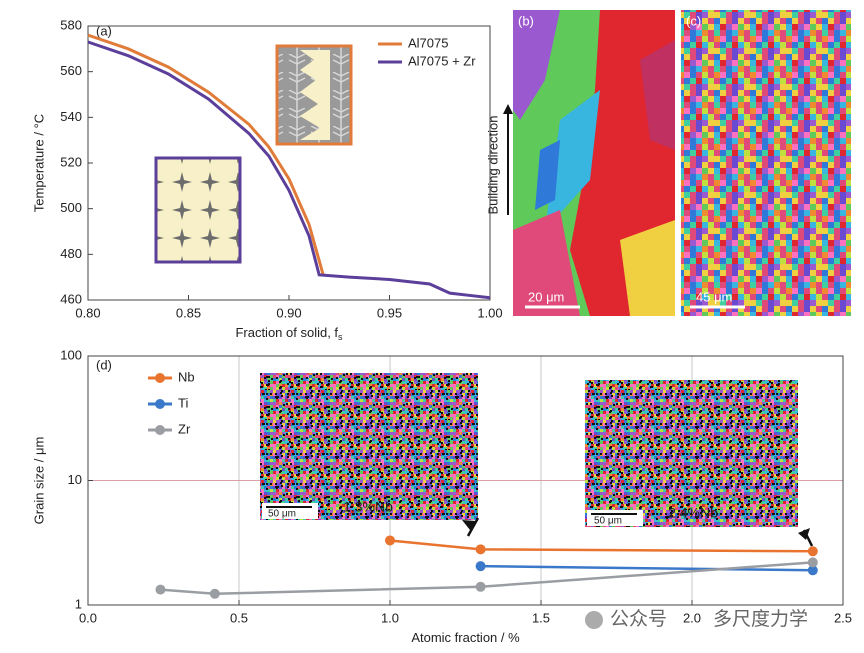  What do you see at coordinates (843, 617) in the screenshot?
I see `x-tick-label: 2.5` at bounding box center [843, 617].